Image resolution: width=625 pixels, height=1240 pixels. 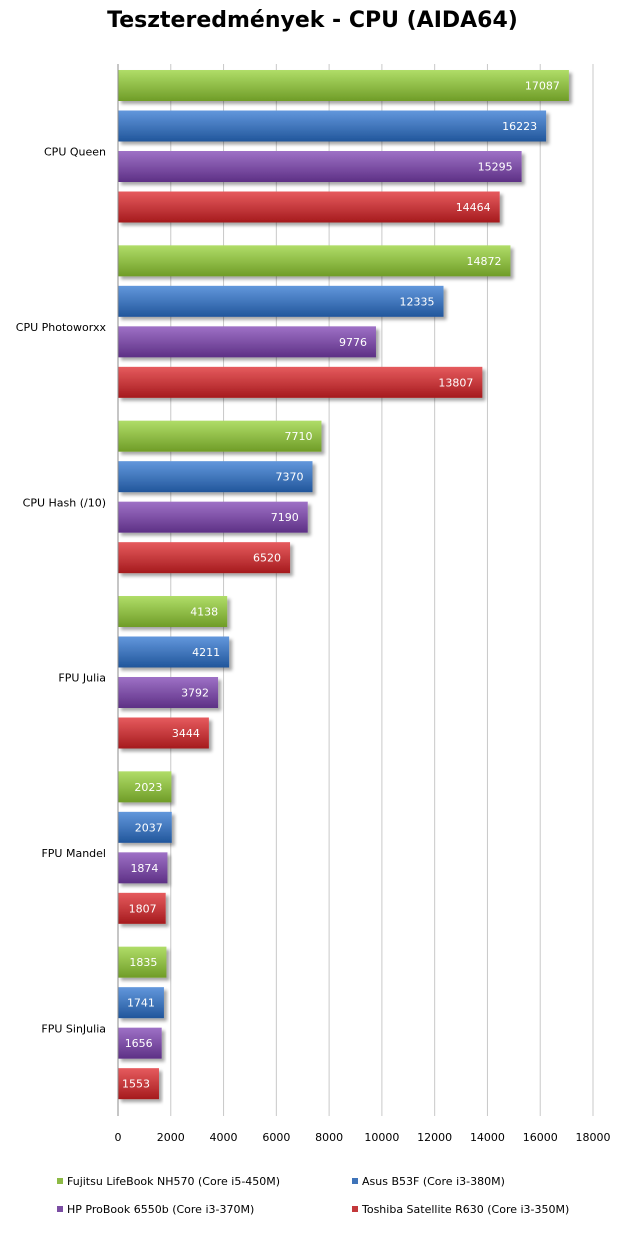 I want to click on x-tick-label: 2000, so click(x=171, y=1137).